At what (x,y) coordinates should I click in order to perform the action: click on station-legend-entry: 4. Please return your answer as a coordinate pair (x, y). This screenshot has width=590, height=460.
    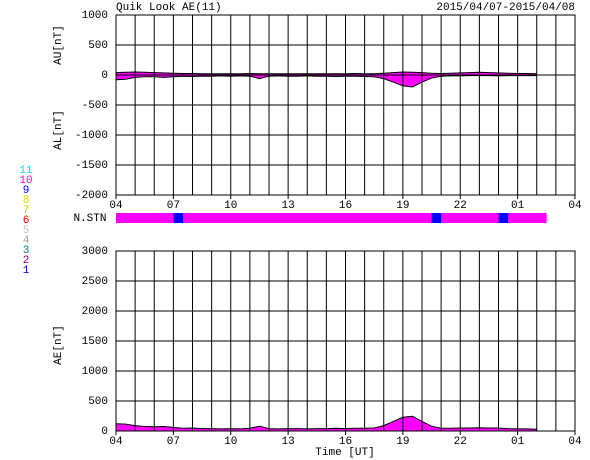
    Looking at the image, I should click on (26, 241).